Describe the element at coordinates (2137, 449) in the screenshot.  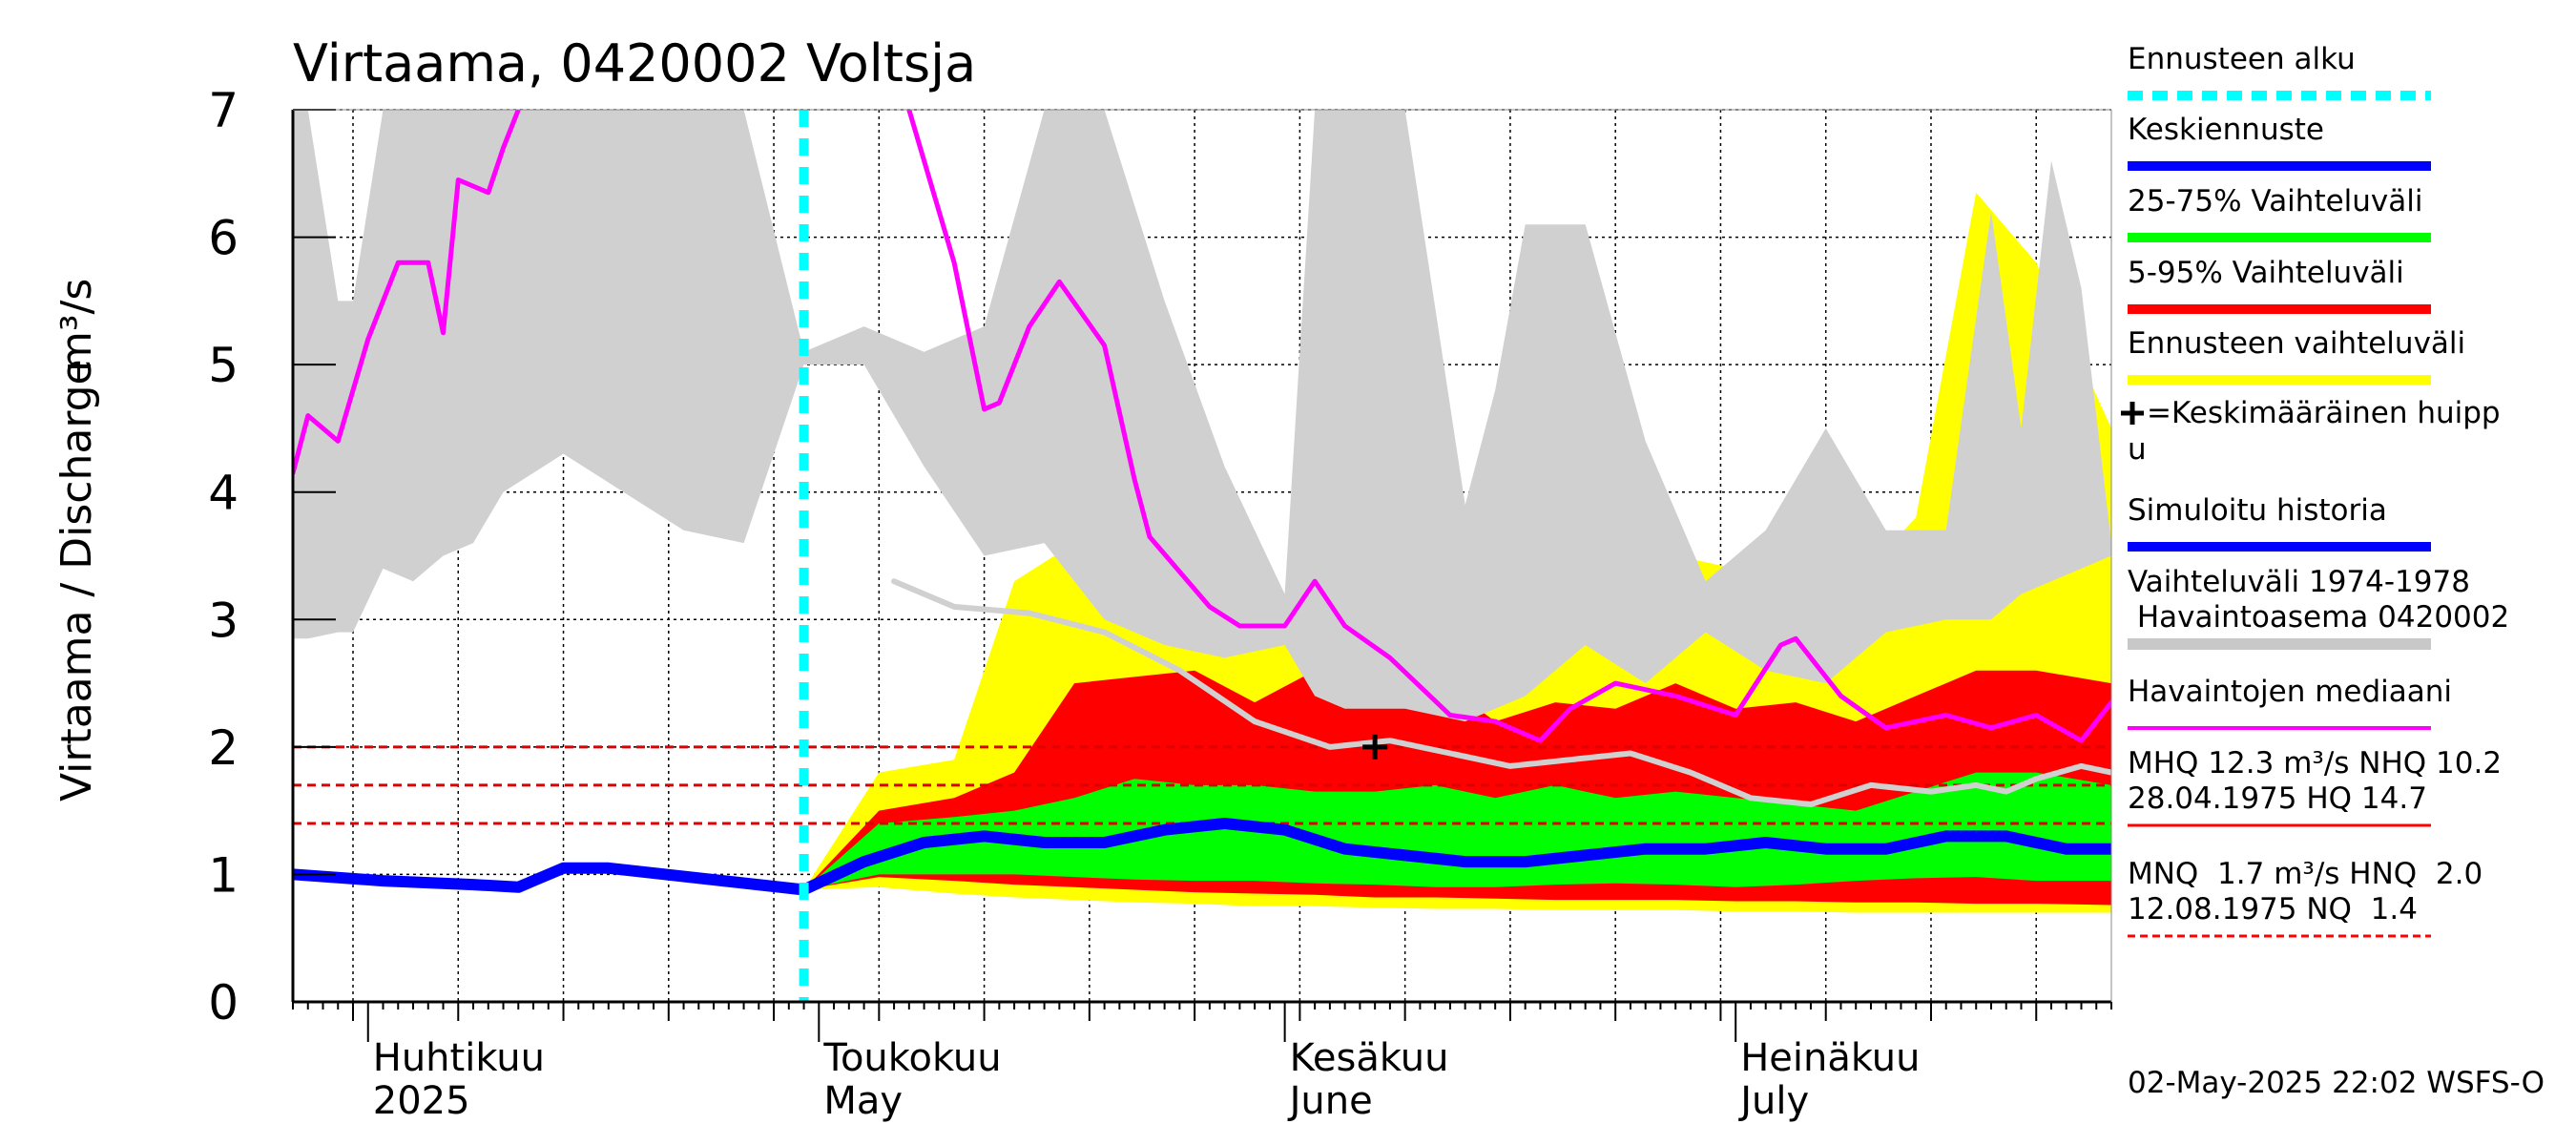
I see `legend-label: u` at that location.